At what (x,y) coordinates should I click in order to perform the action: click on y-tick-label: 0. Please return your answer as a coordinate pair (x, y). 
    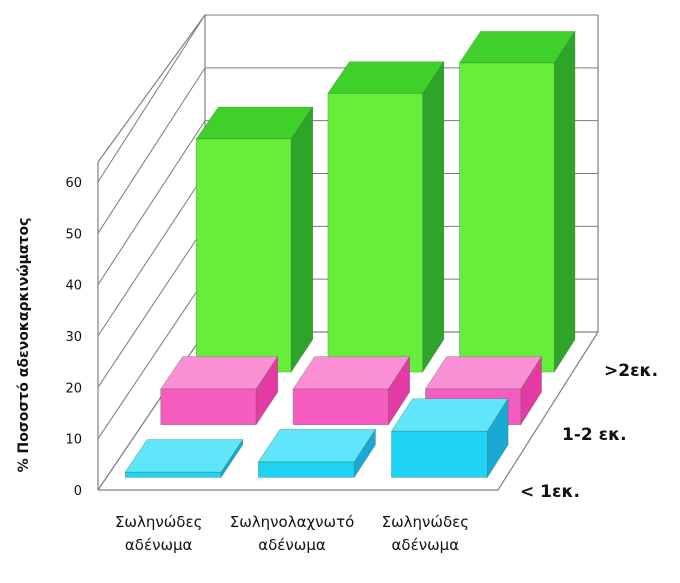
    Looking at the image, I should click on (78, 491).